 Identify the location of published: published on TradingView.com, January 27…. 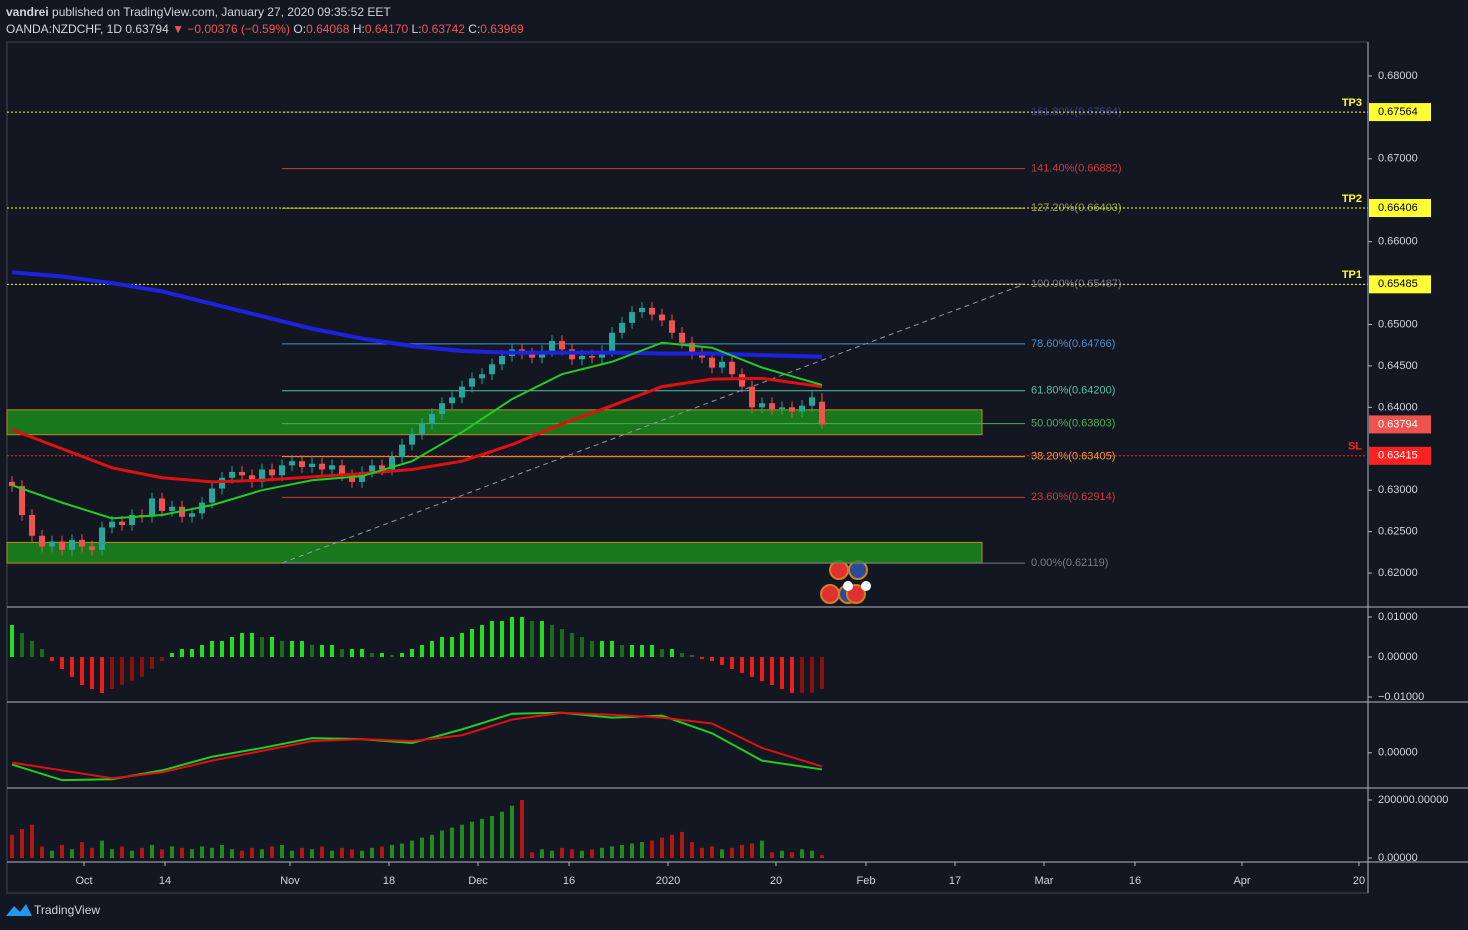
(221, 12).